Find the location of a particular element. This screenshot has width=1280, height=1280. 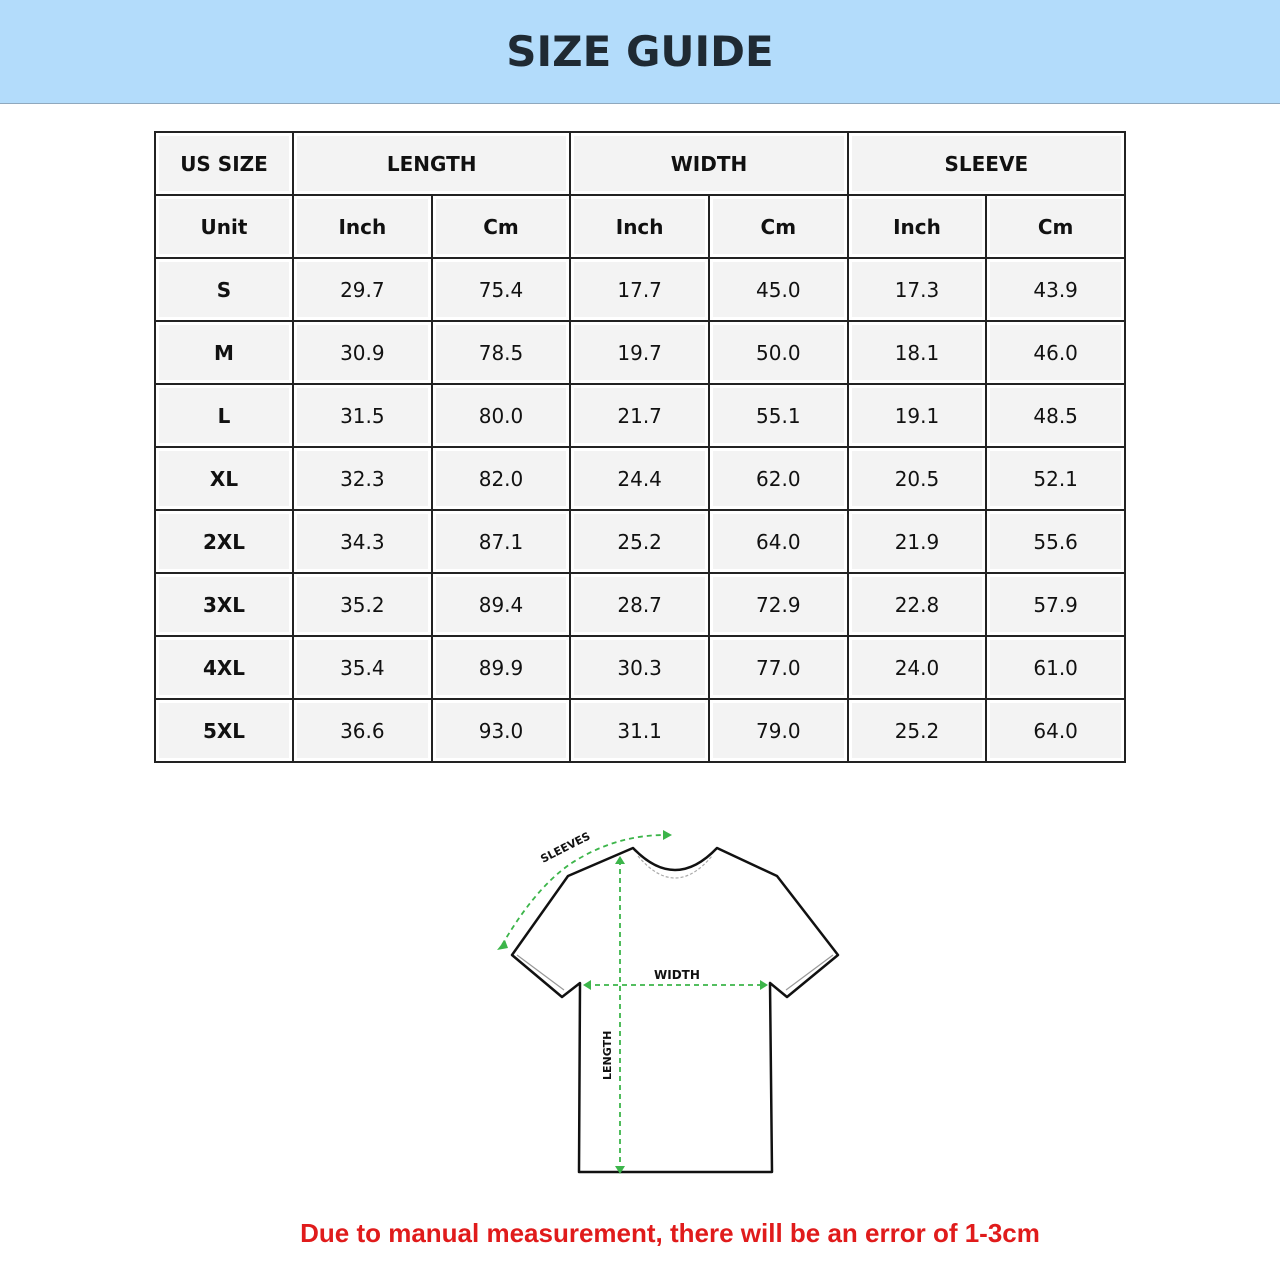

table-row: 5XL 36.6 93.0 31.1 79.0 25.2 64.0 is located at coordinates (640, 730).